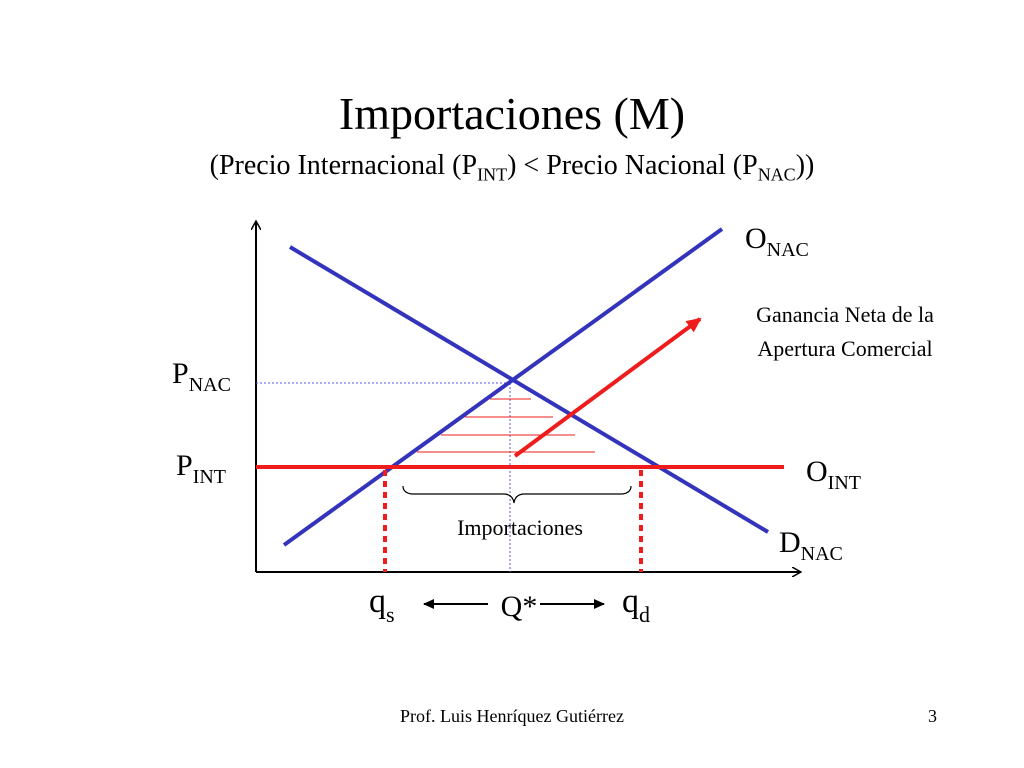 The height and width of the screenshot is (768, 1024). I want to click on footer-page-number: 3, so click(932, 716).